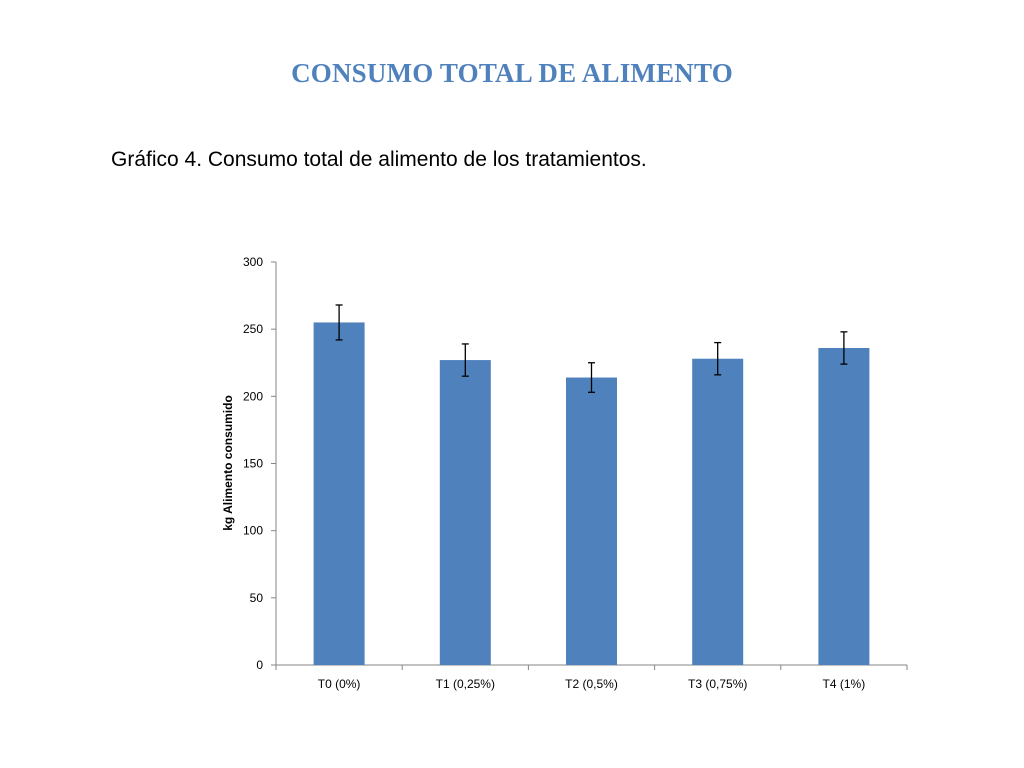  Describe the element at coordinates (253, 262) in the screenshot. I see `y-tick-label: 300` at that location.